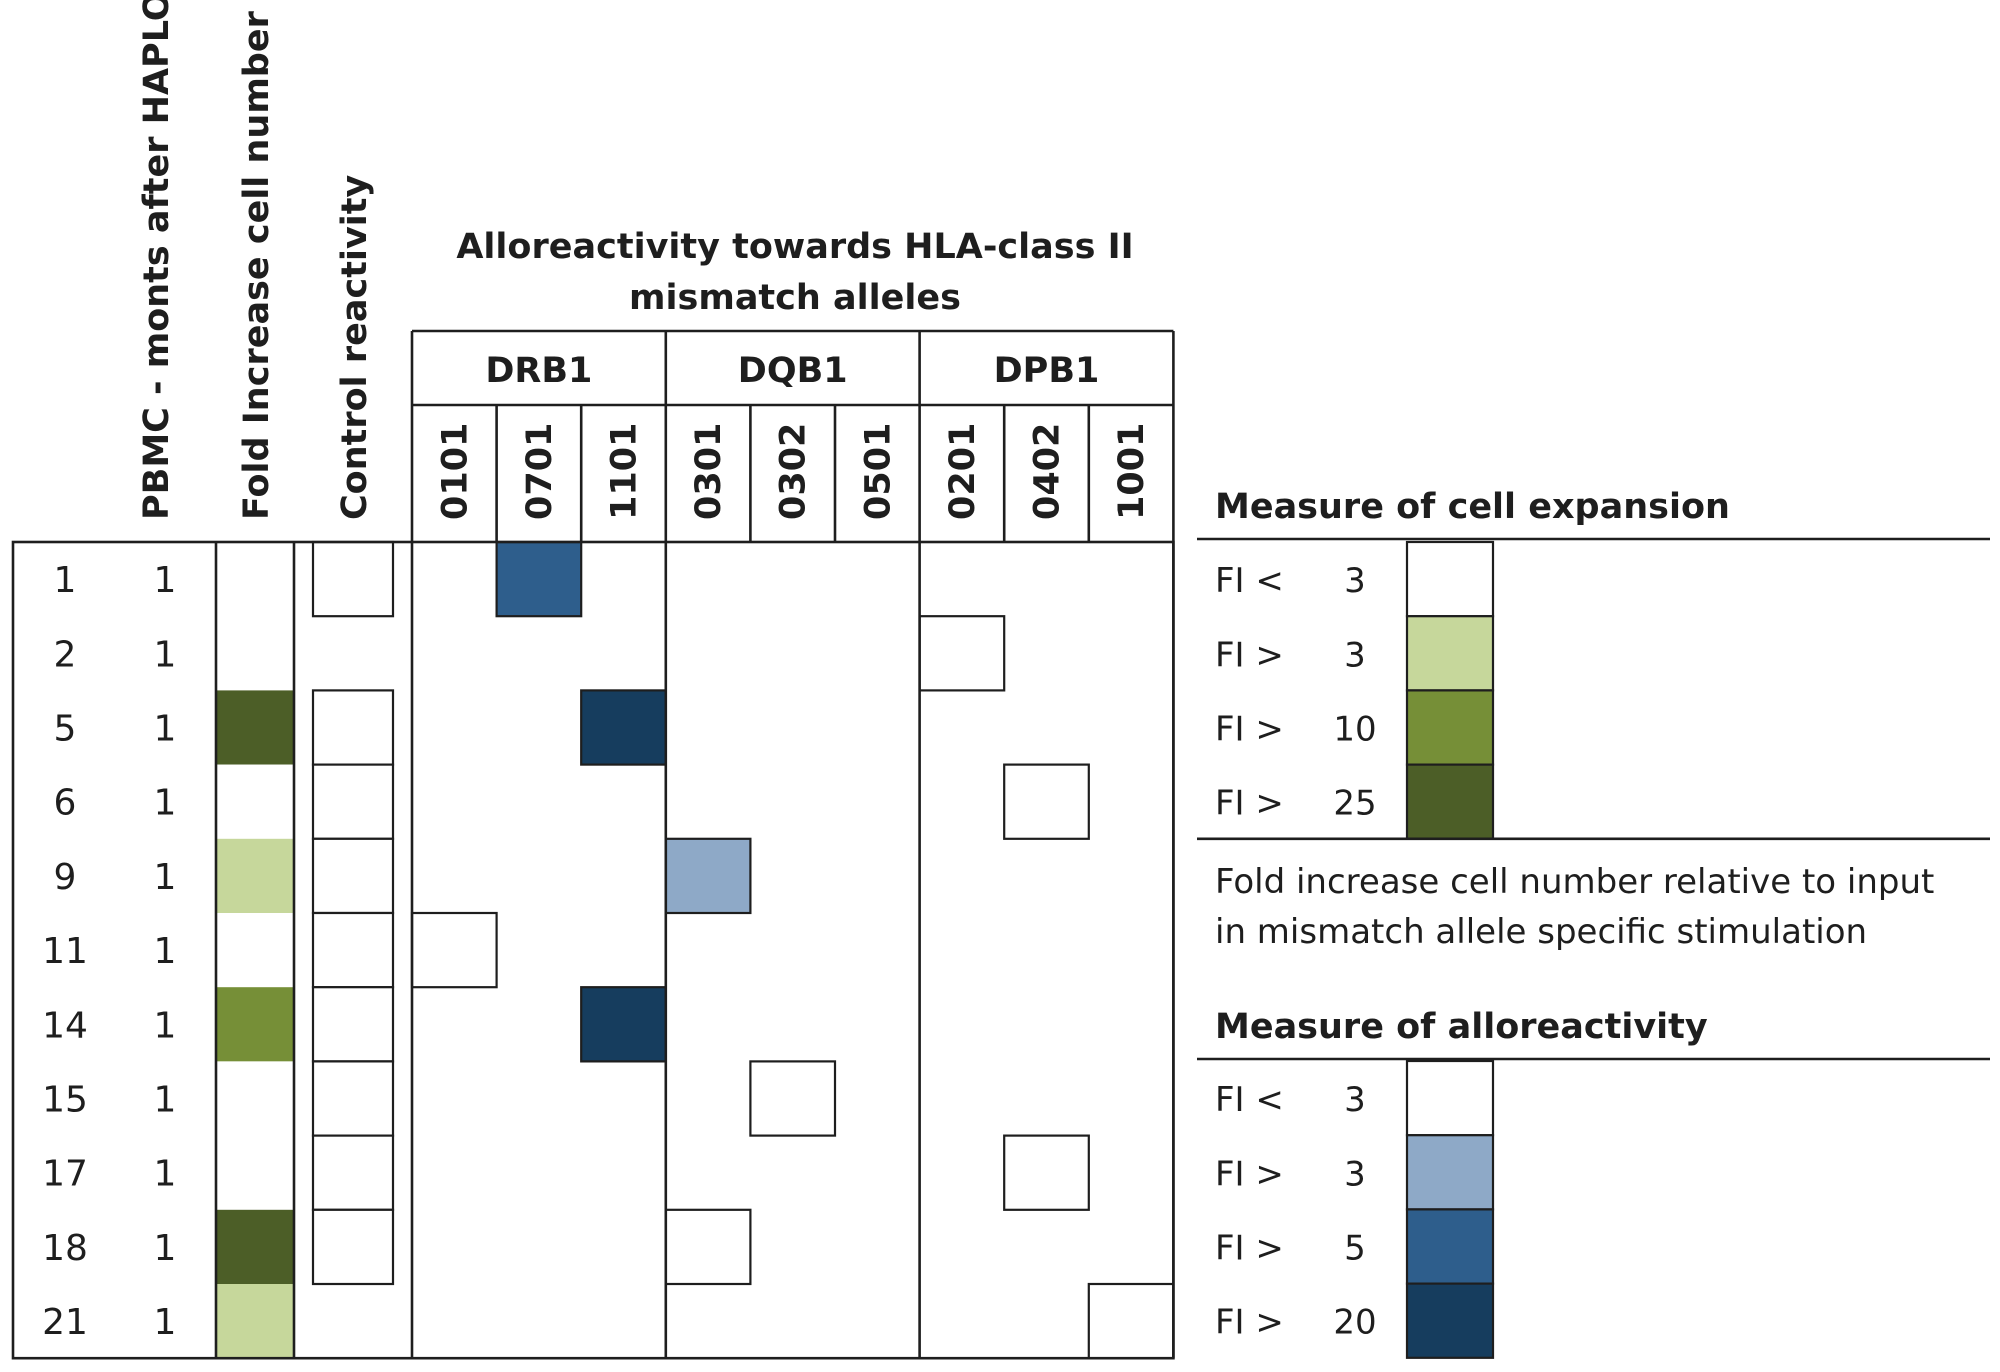 This screenshot has height=1372, width=2000. I want to click on locus-header-dqb1: DQB1, so click(793, 371).